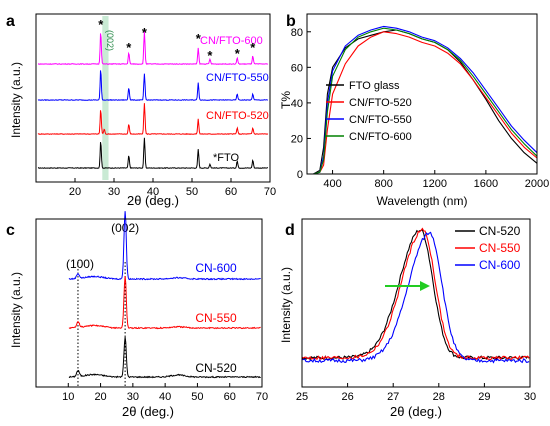 Image resolution: width=550 pixels, height=426 pixels. I want to click on d-x-tick-label: 26, so click(347, 397).